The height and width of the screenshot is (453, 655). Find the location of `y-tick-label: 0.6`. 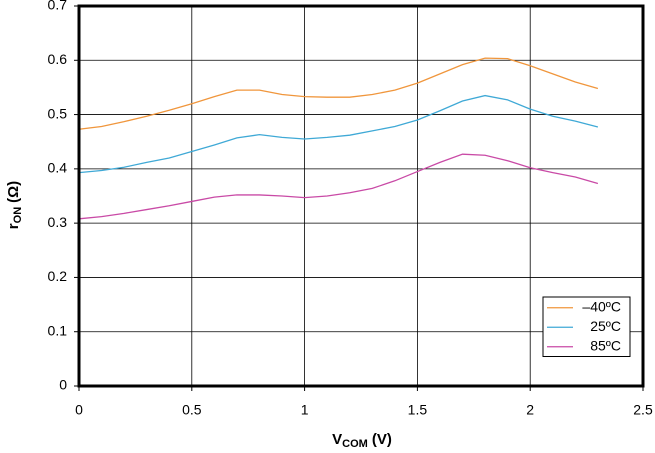

y-tick-label: 0.6 is located at coordinates (58, 59).